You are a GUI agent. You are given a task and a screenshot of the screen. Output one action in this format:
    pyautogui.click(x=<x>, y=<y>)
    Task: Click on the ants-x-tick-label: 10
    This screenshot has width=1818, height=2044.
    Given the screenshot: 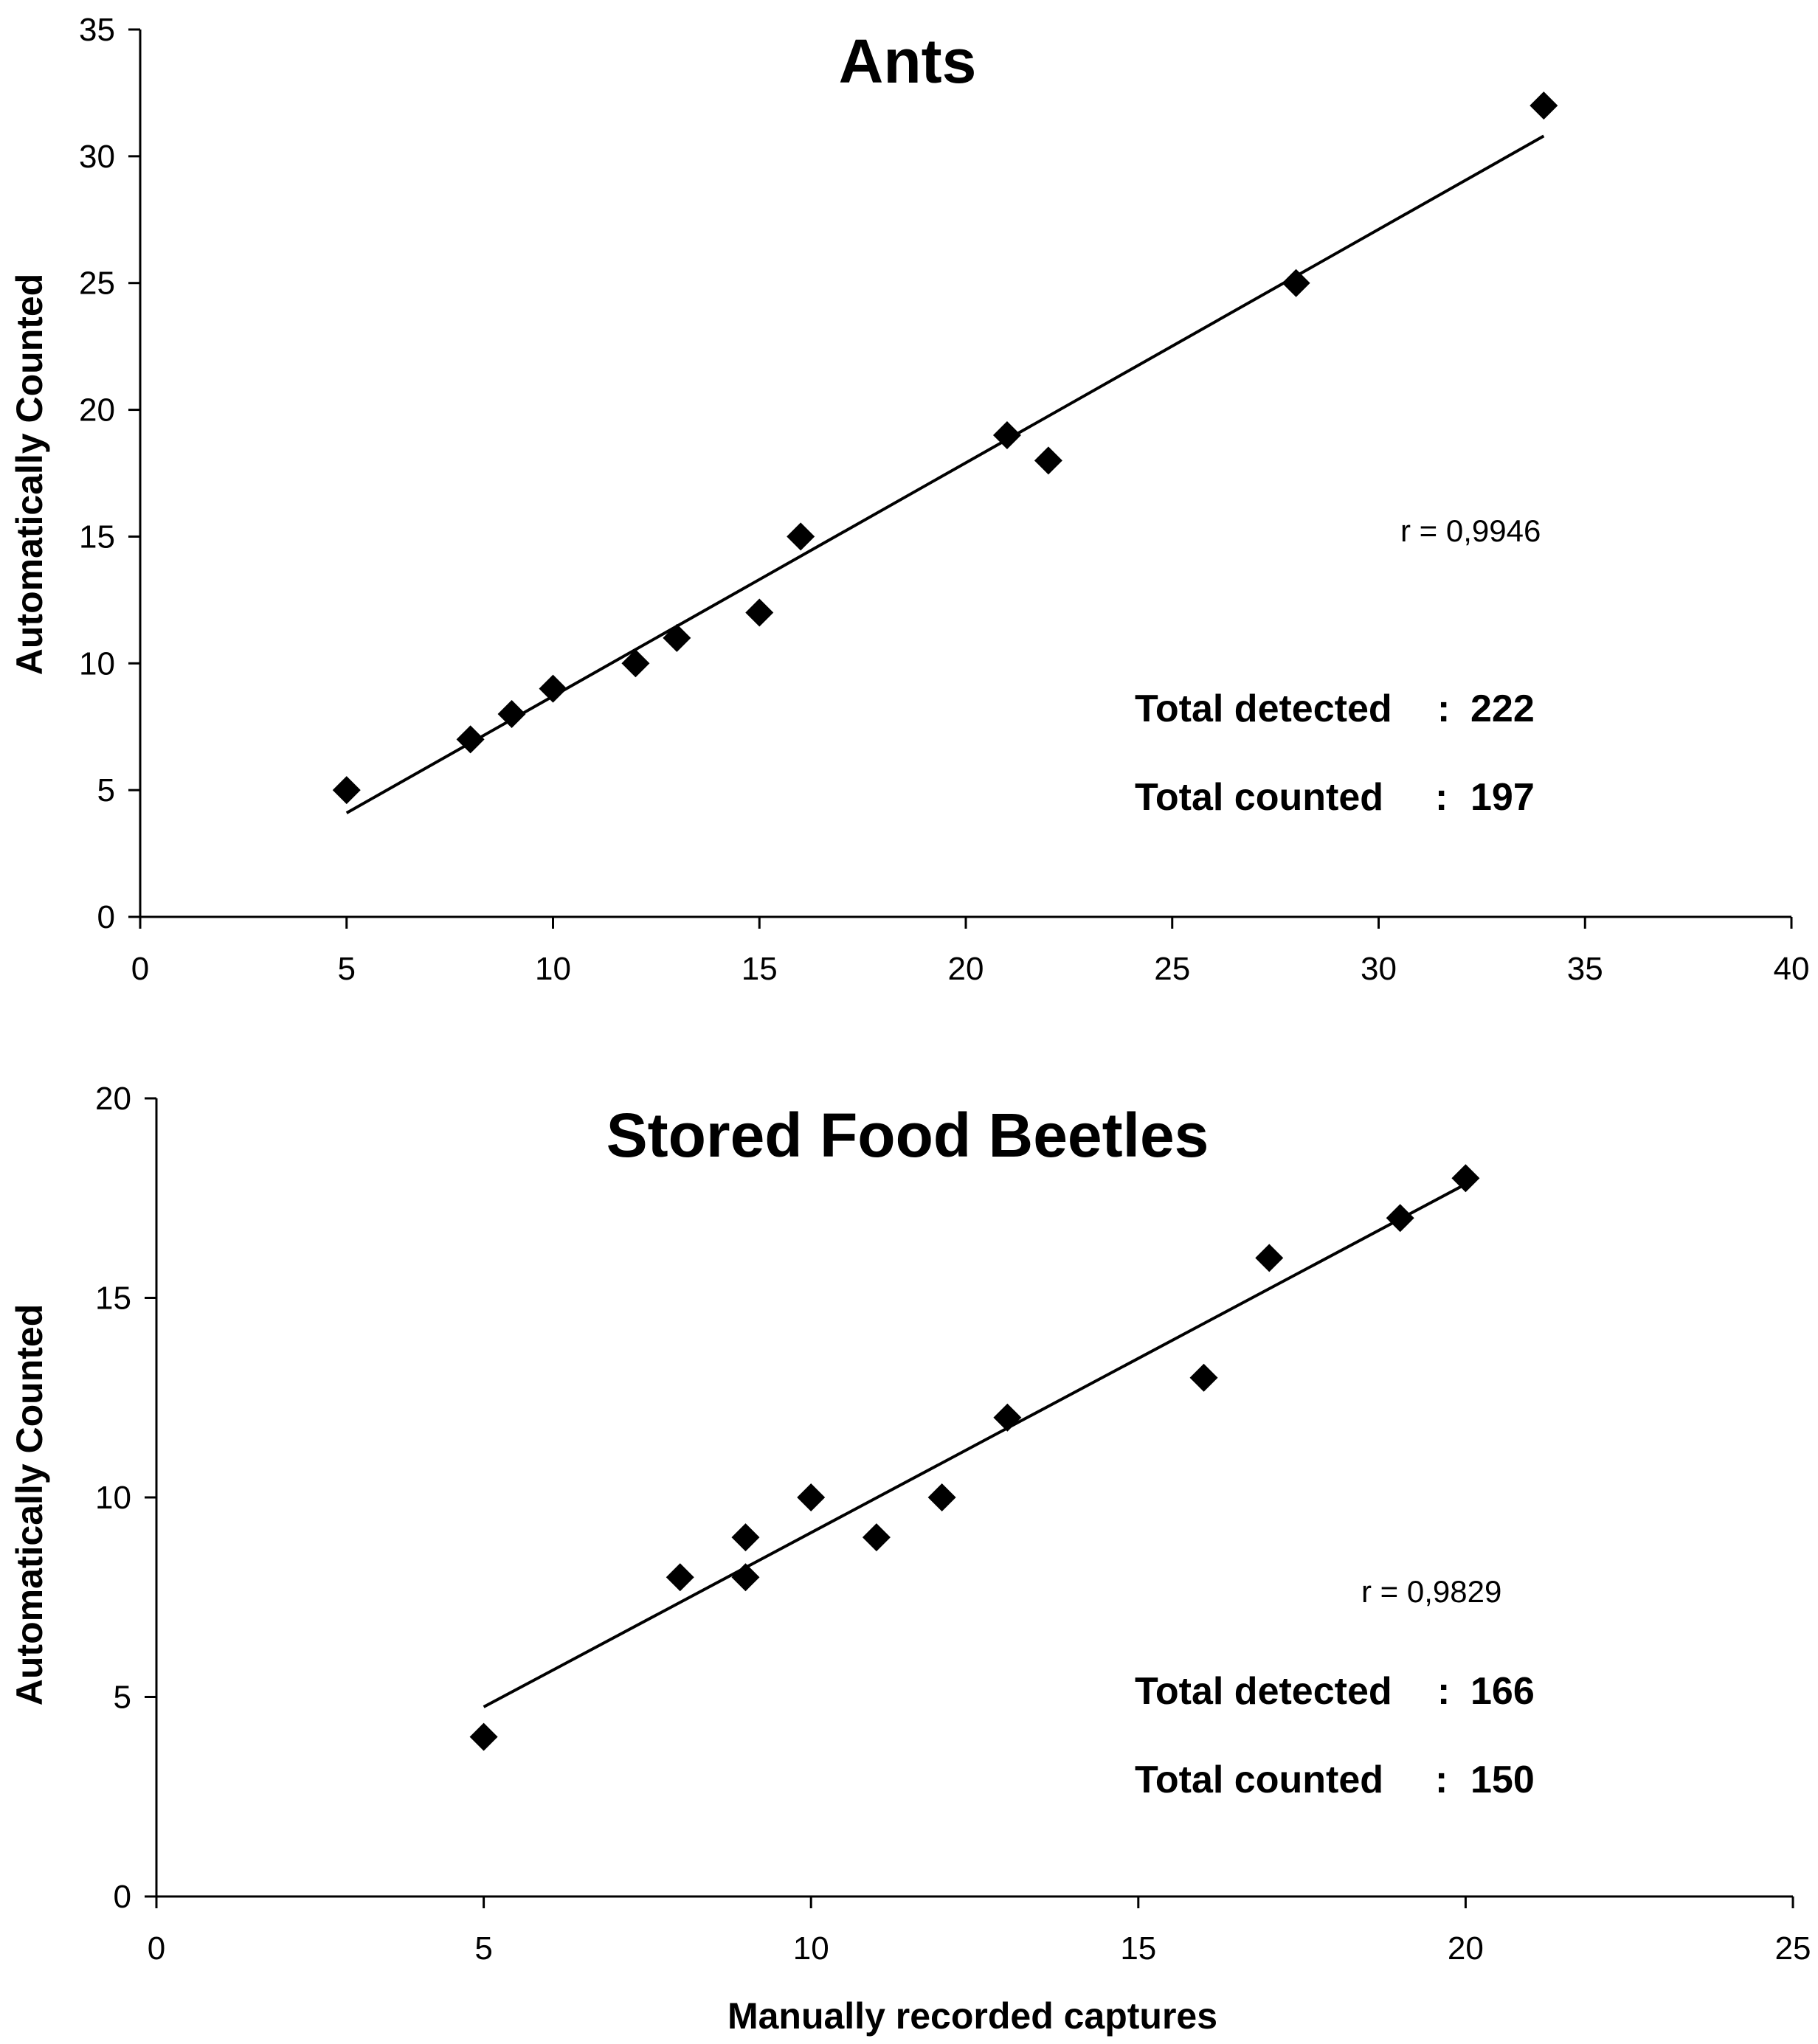 What is the action you would take?
    pyautogui.click(x=553, y=969)
    